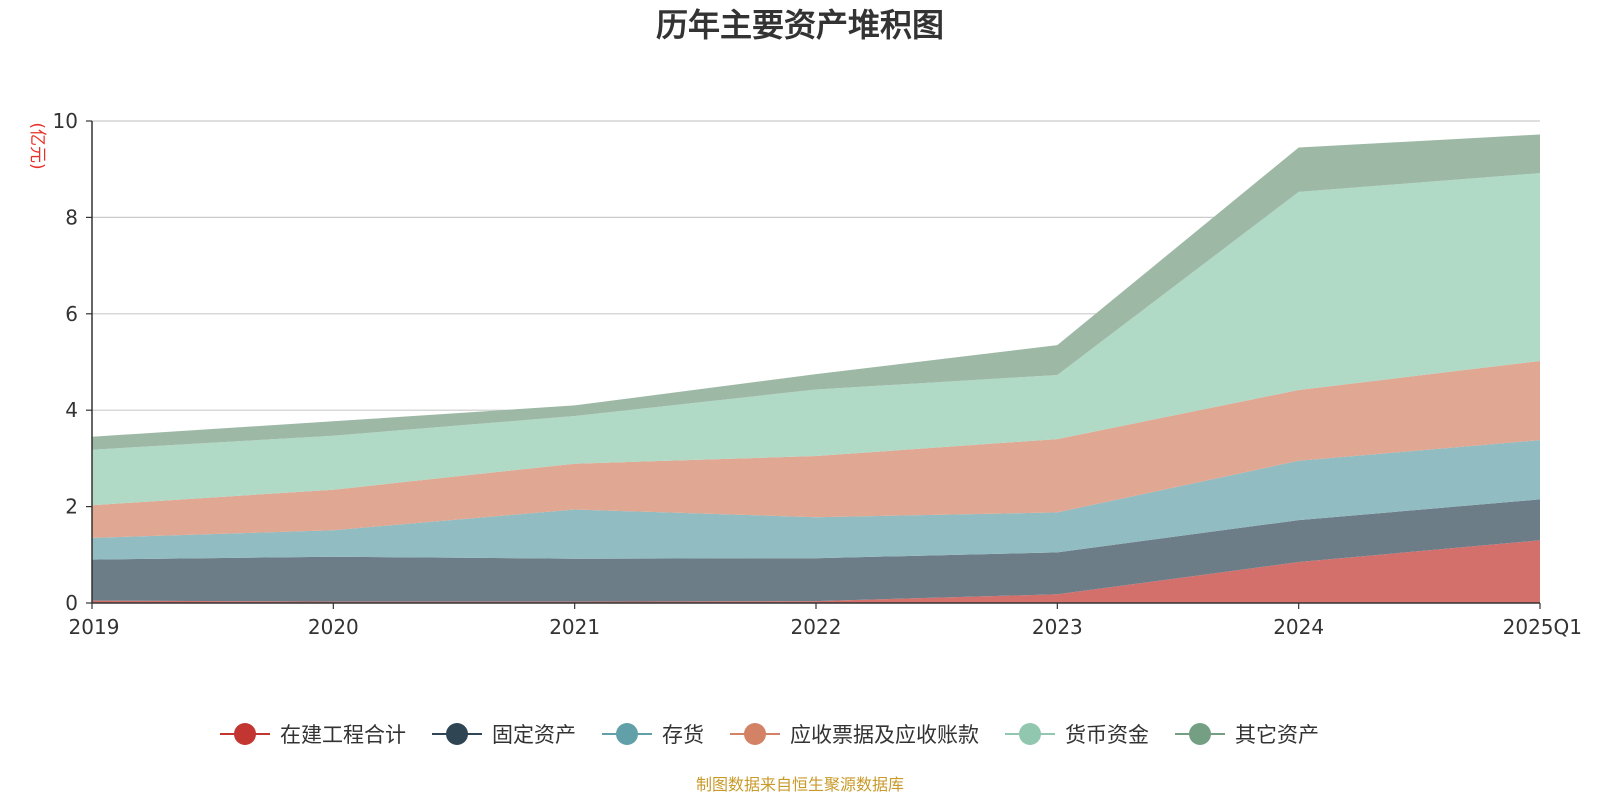 The image size is (1600, 800). What do you see at coordinates (71, 410) in the screenshot?
I see `y-tick-label: 4` at bounding box center [71, 410].